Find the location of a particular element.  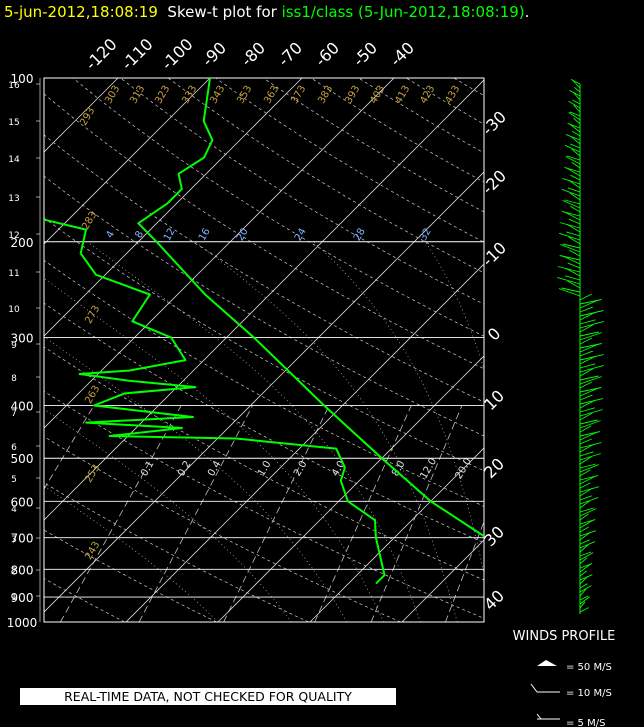

mixing-ratio-label: 0.4 is located at coordinates (214, 468).